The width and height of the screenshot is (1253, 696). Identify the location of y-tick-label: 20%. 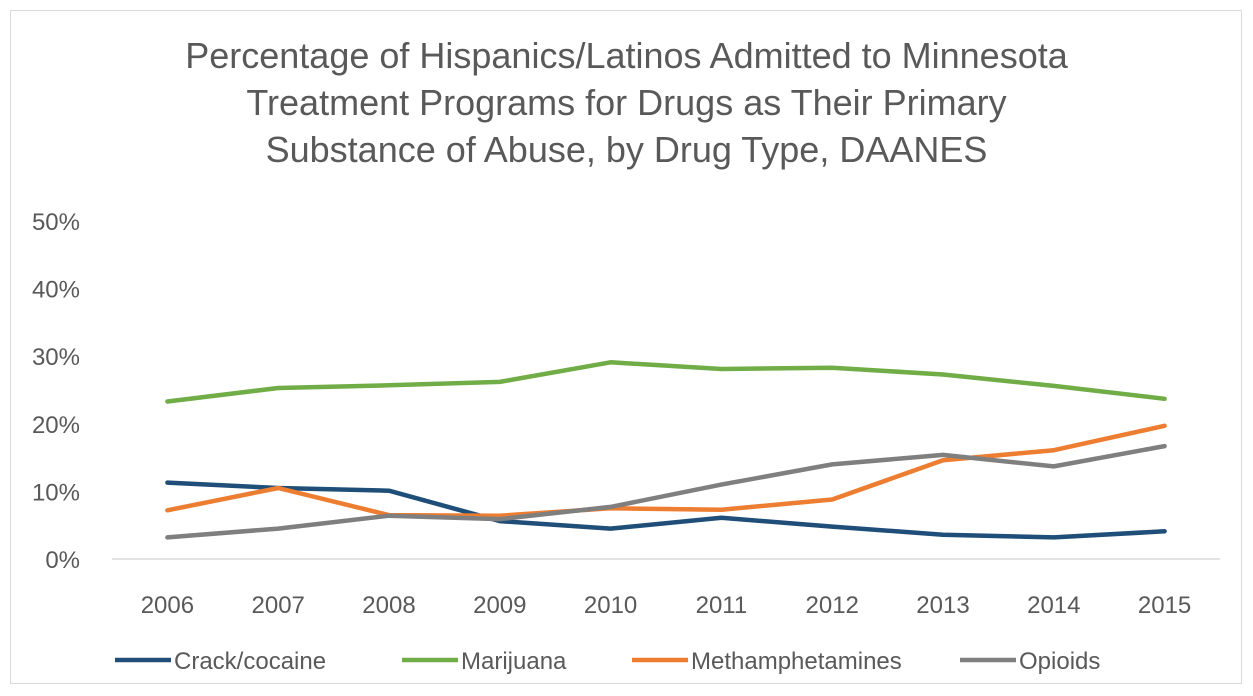
(56, 425).